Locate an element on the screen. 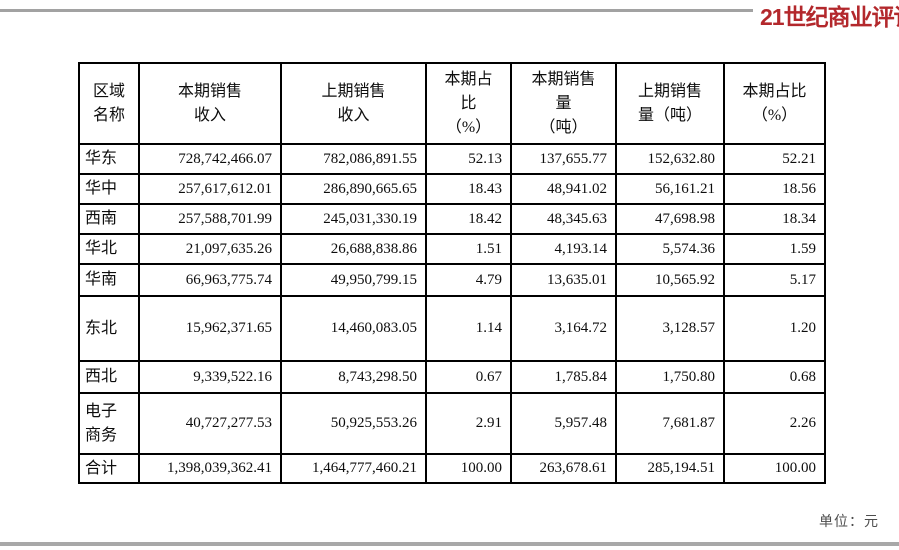  value-cell: 50,925,553.26 is located at coordinates (353, 423).